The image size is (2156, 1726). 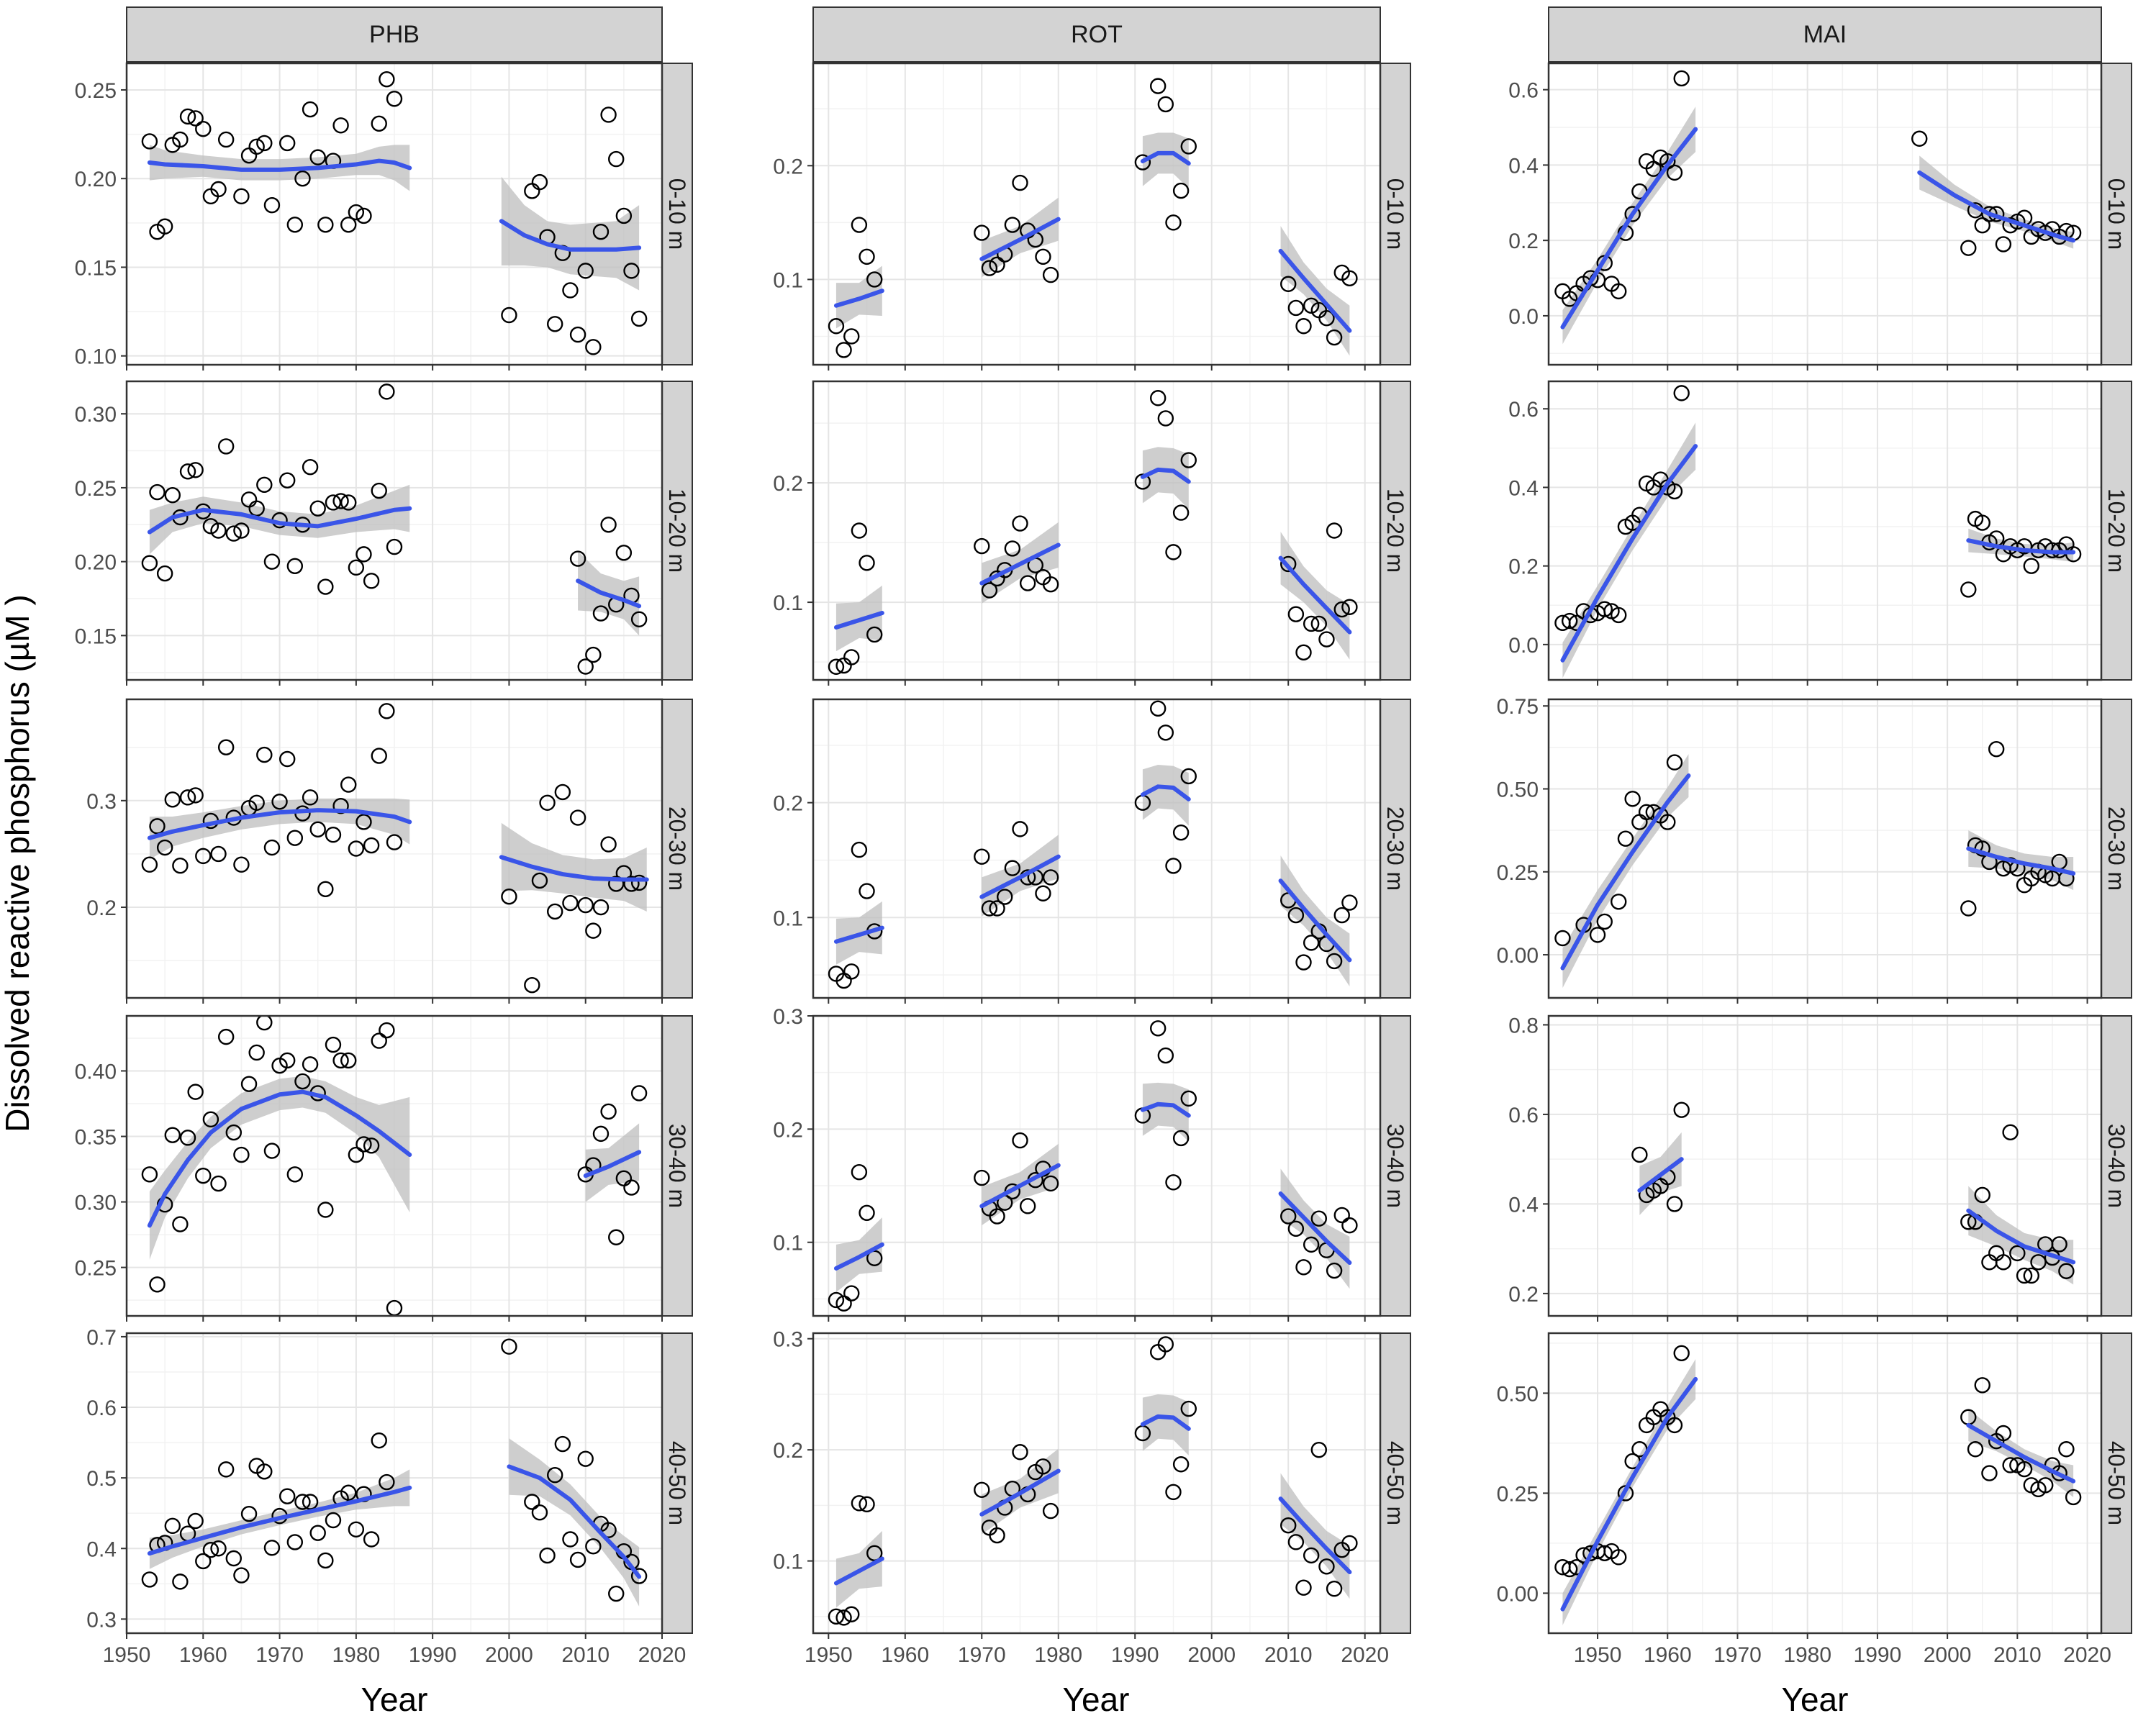 What do you see at coordinates (677, 214) in the screenshot?
I see `row-strip-label: 0-10 m` at bounding box center [677, 214].